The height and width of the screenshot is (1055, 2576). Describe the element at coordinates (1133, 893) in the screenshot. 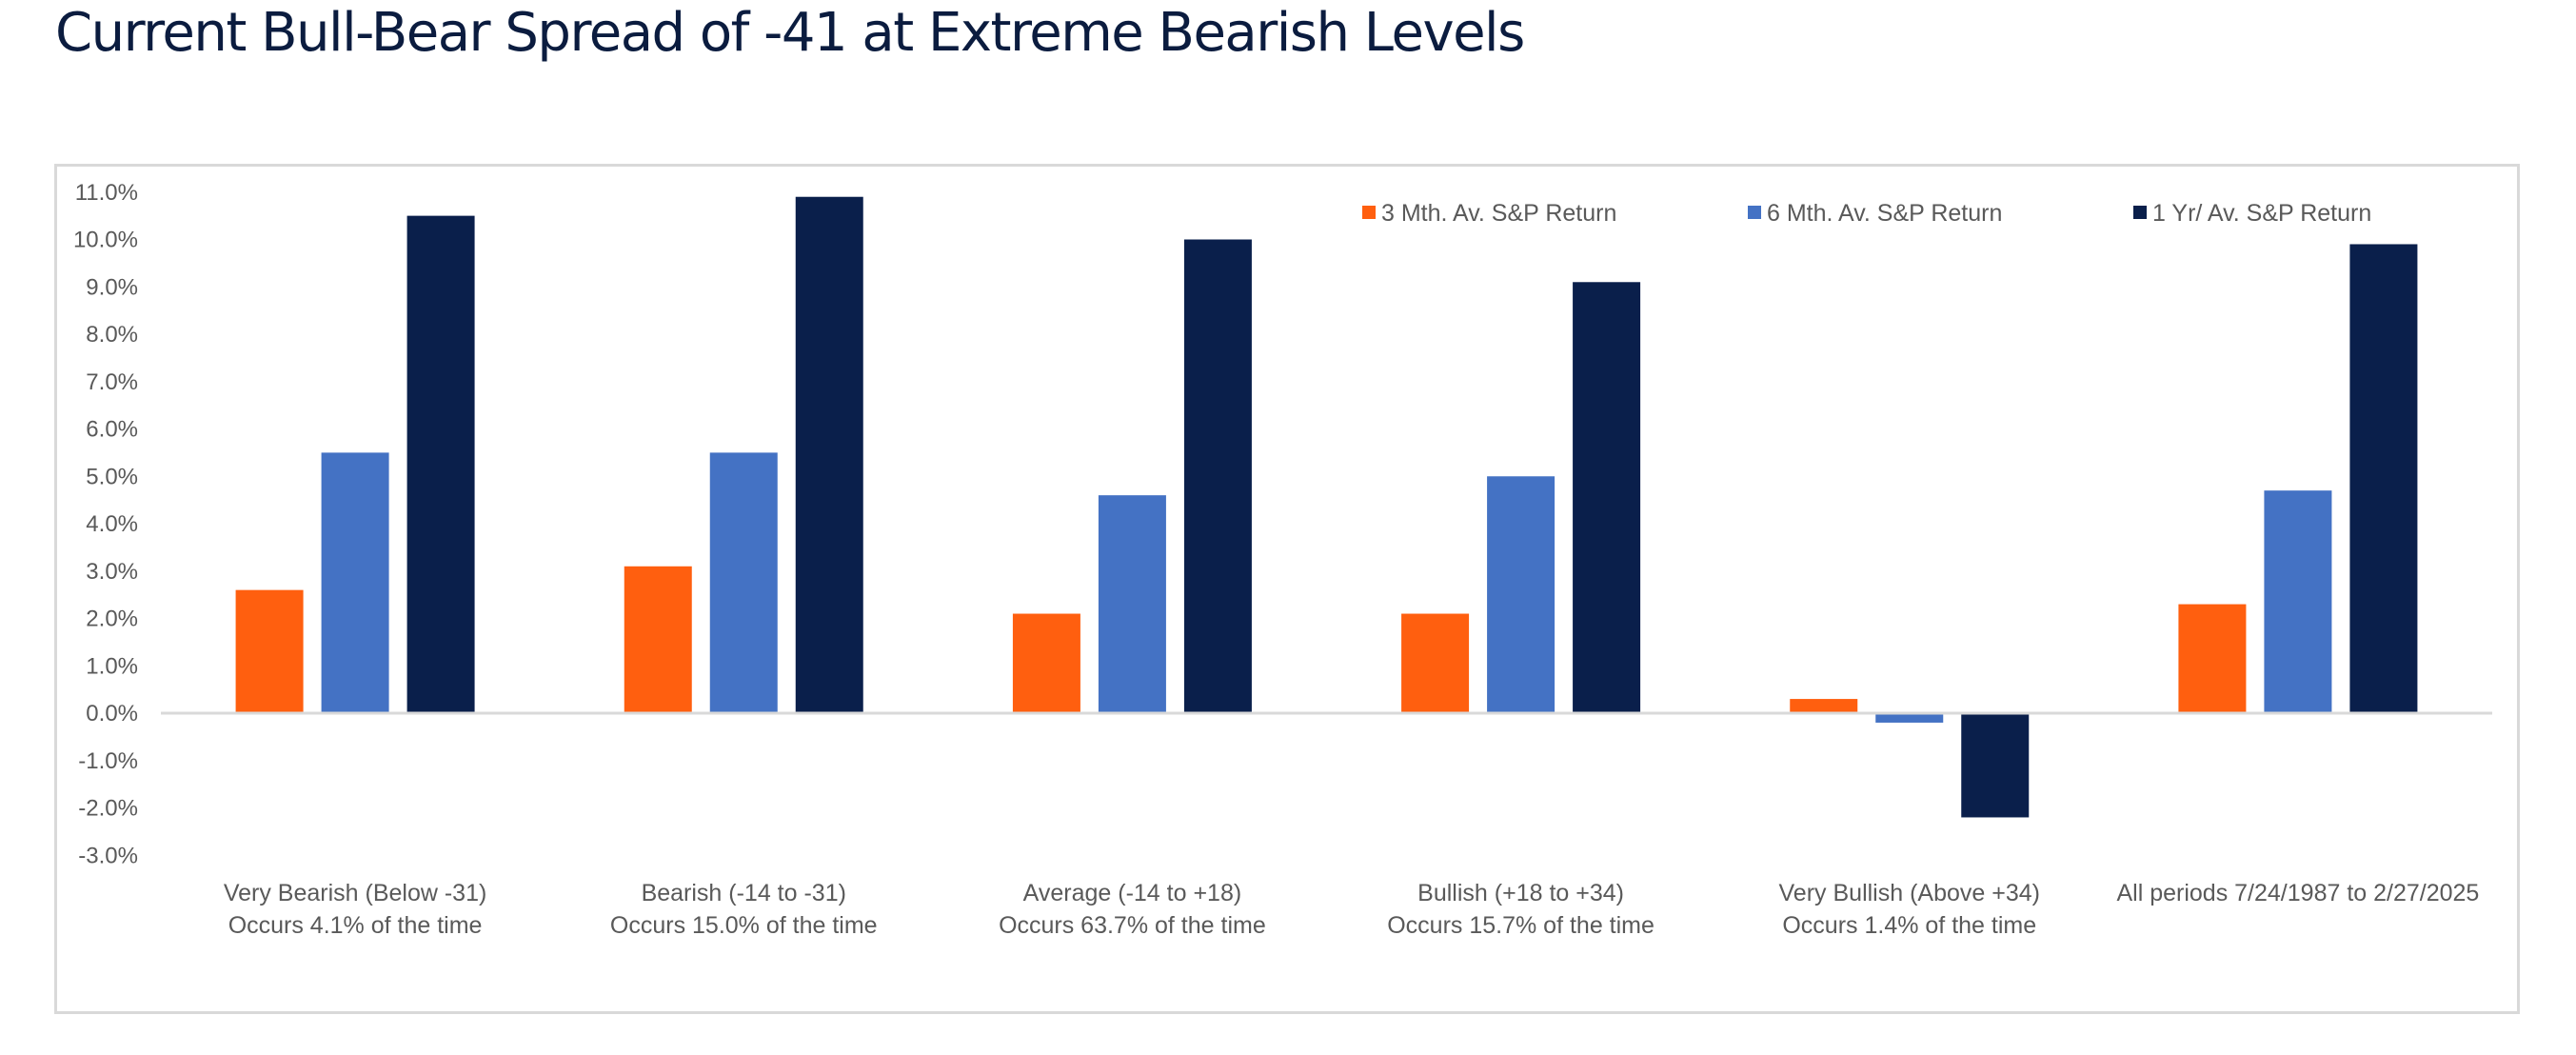

I see `category-label: Average (-14 to +18)` at that location.